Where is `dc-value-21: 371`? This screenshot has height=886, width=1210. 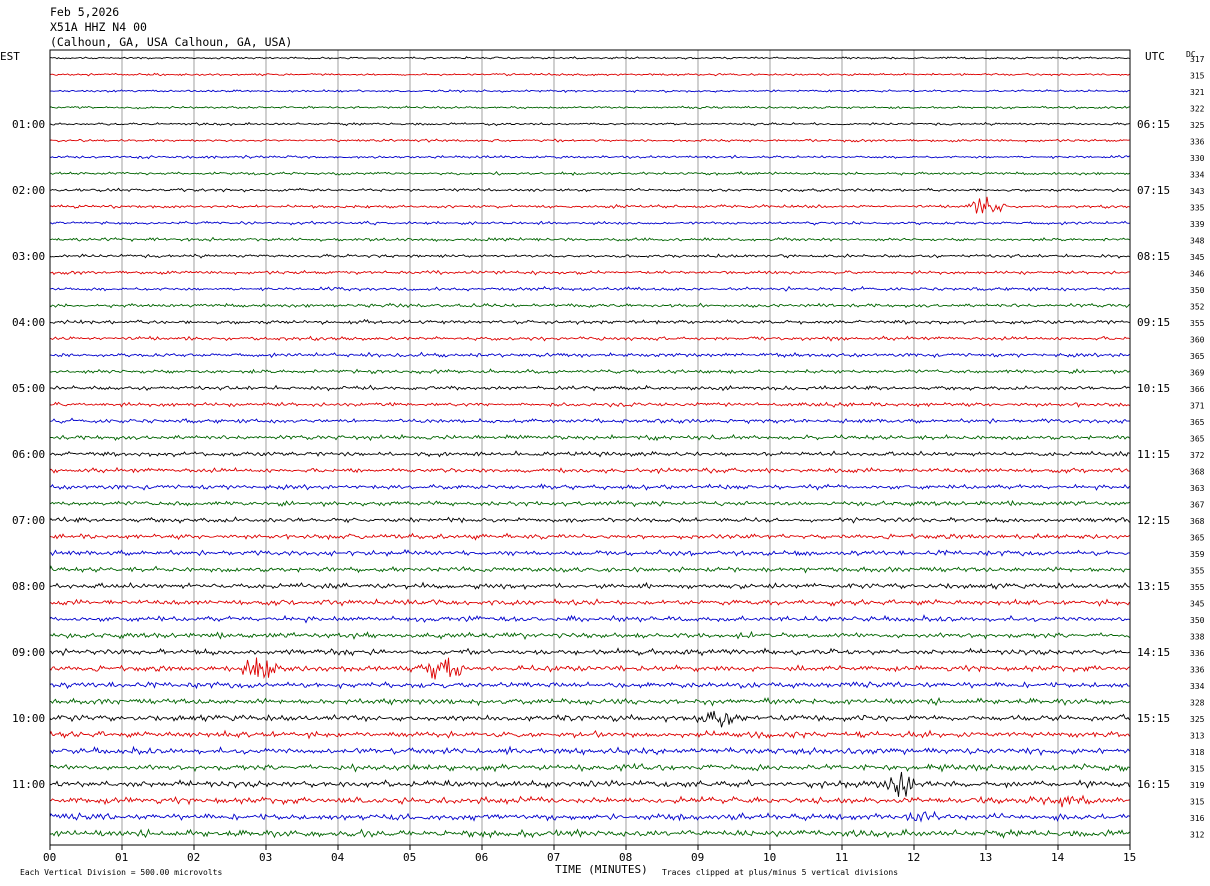
dc-value-21: 371 is located at coordinates (1197, 406).